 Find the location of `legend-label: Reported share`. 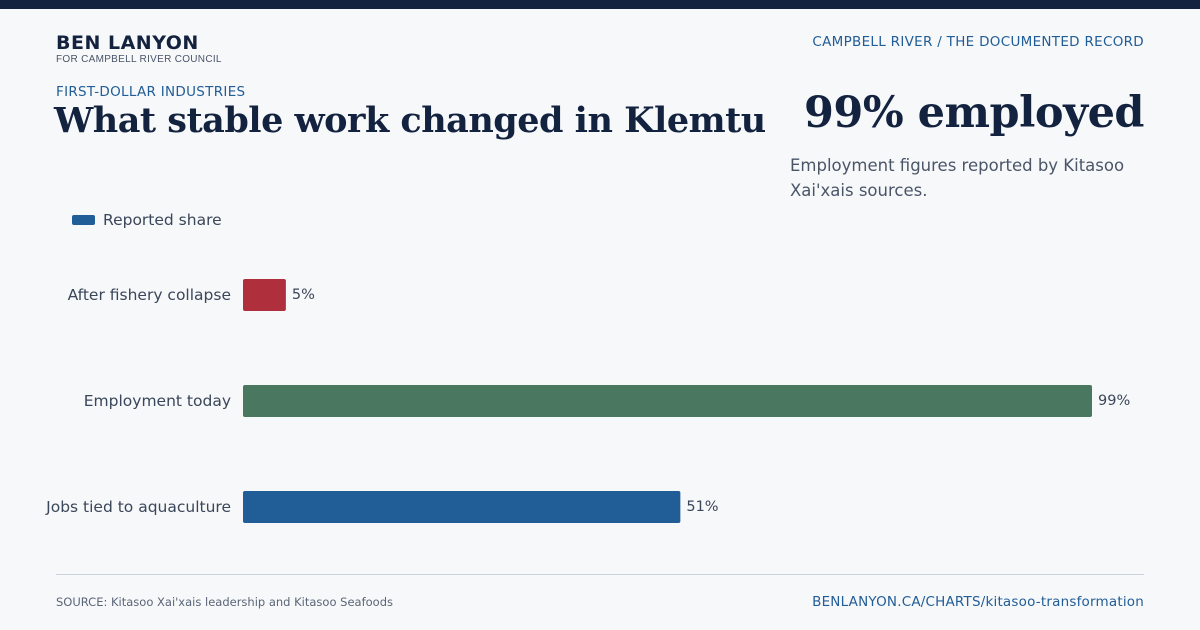

legend-label: Reported share is located at coordinates (162, 220).